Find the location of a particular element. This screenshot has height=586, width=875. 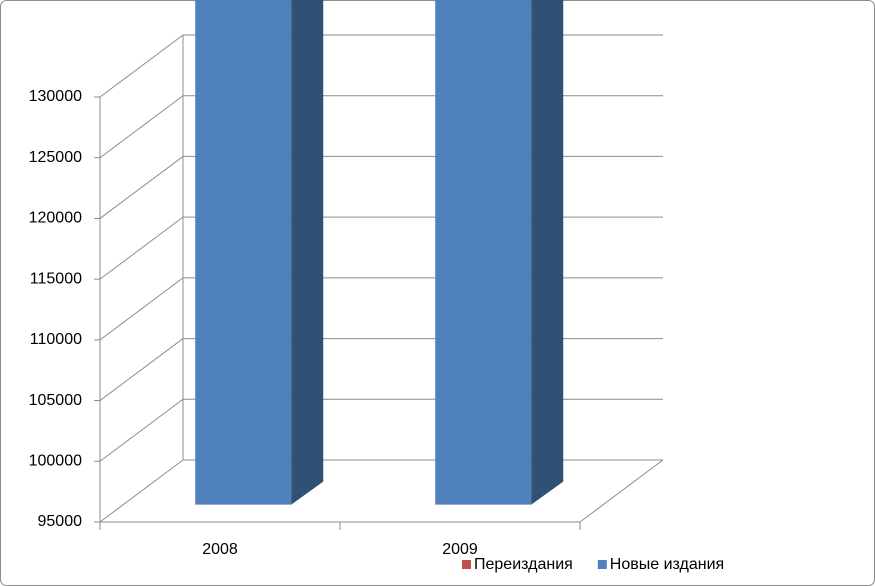

y-tick-label: 130000 is located at coordinates (55, 96).